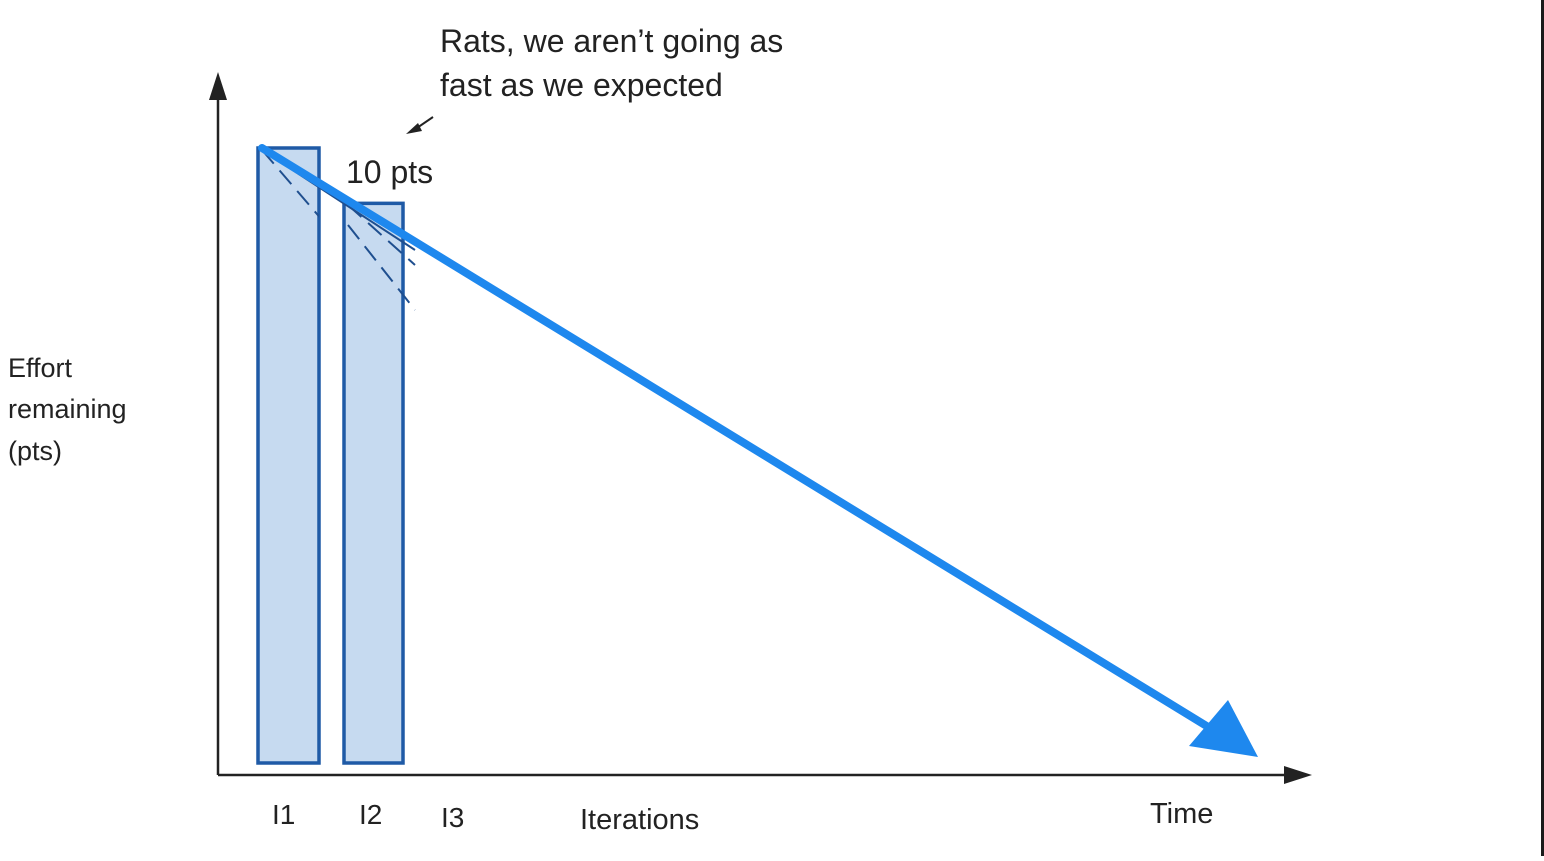  Describe the element at coordinates (381, 267) in the screenshot. I see `trend-line-dashed-lower` at that location.